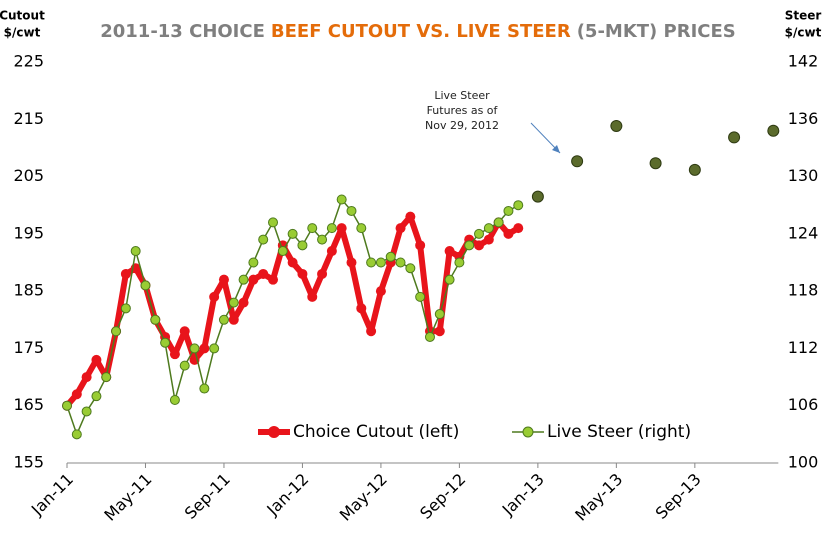 This screenshot has height=536, width=840. Describe the element at coordinates (678, 496) in the screenshot. I see `x-tick-label: Sep-13` at that location.